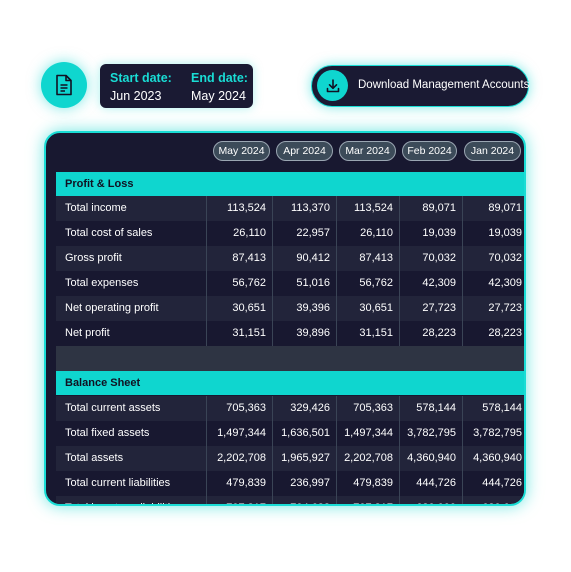 The height and width of the screenshot is (572, 571). What do you see at coordinates (304, 483) in the screenshot?
I see `table-cell: 236,997` at bounding box center [304, 483].